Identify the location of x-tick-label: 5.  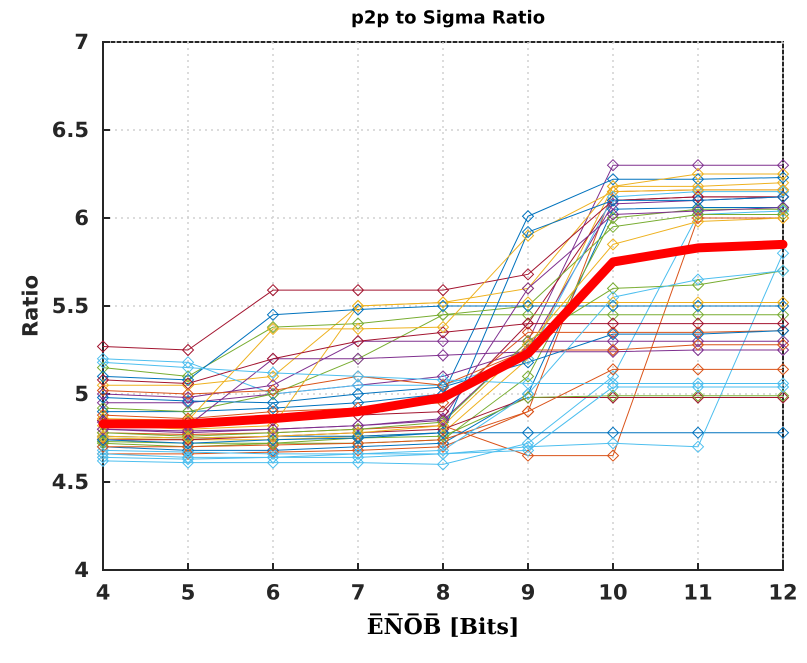
(188, 592).